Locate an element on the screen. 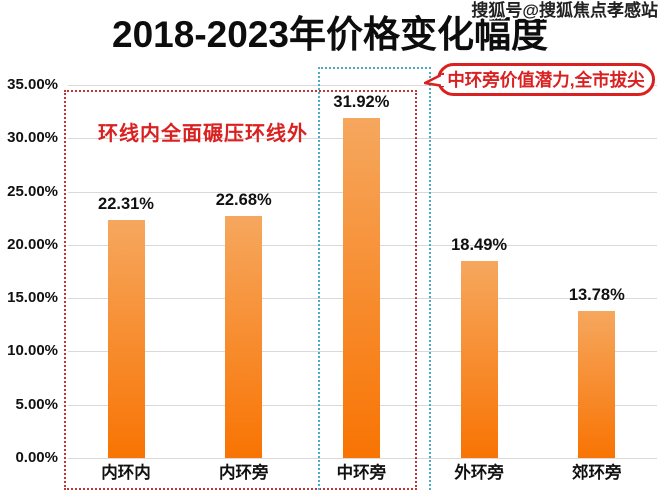  x-axis-category-label: 内环旁 is located at coordinates (243, 473).